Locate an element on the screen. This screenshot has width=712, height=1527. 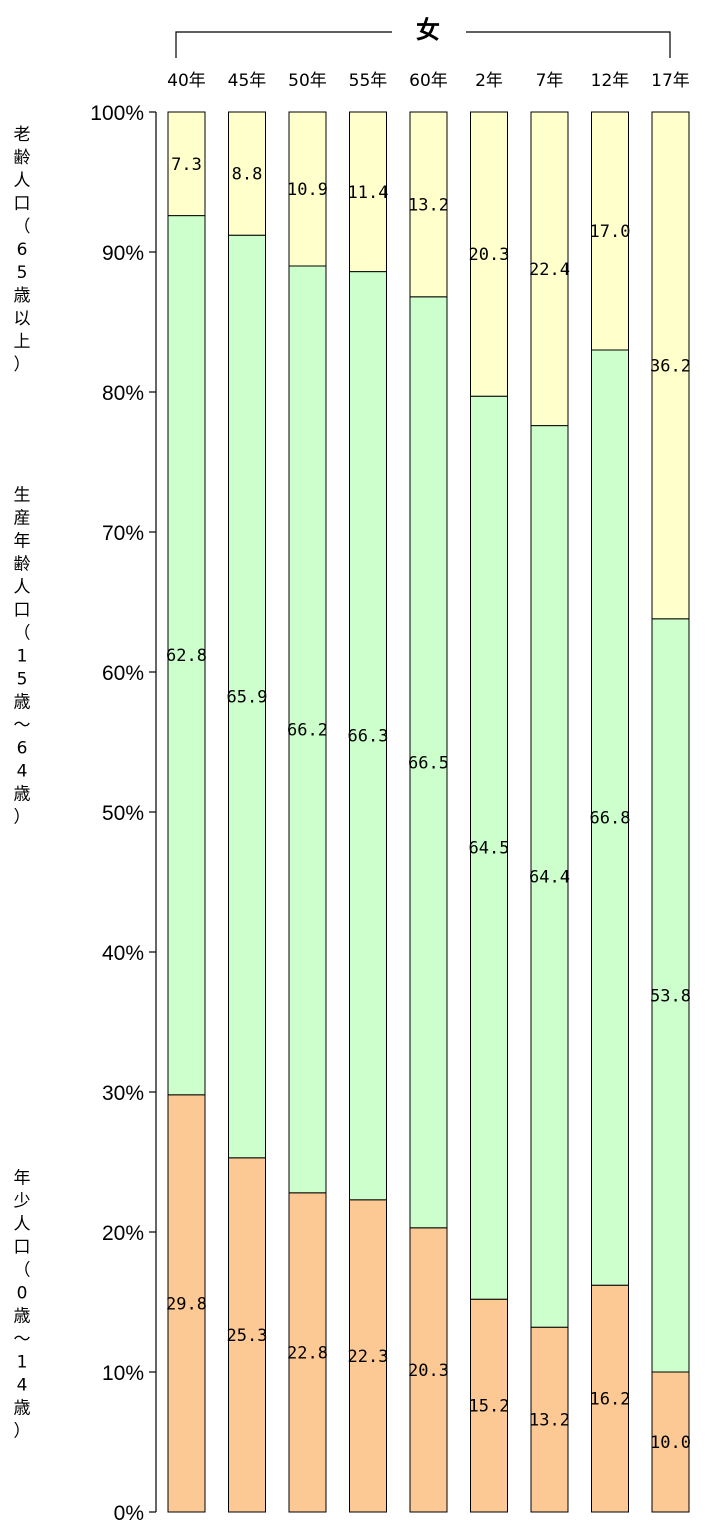
data-label: 8.8 is located at coordinates (247, 175).